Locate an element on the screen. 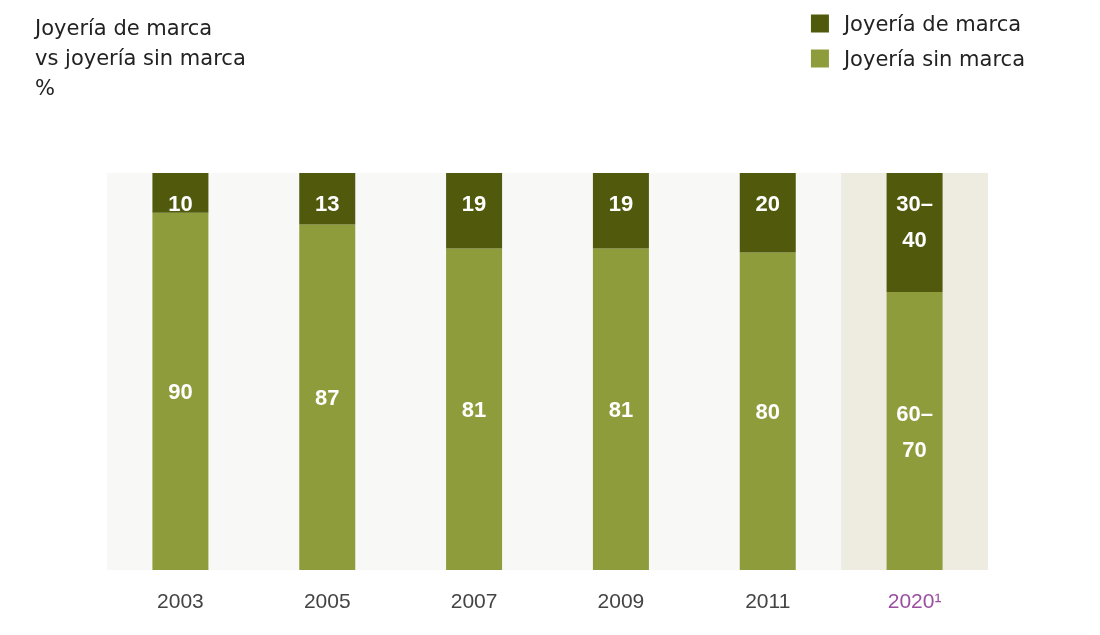  x-tick-label: 2011 is located at coordinates (768, 600).